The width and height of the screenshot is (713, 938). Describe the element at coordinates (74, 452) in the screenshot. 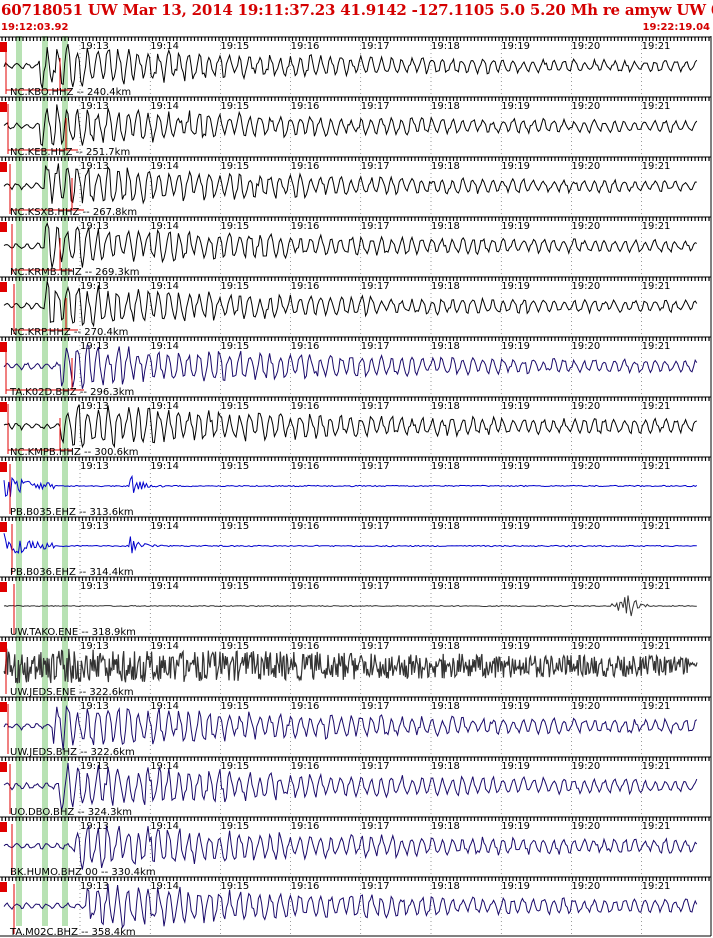

I see `station-label: NC.KMPB.HHZ -- 300.6km` at that location.